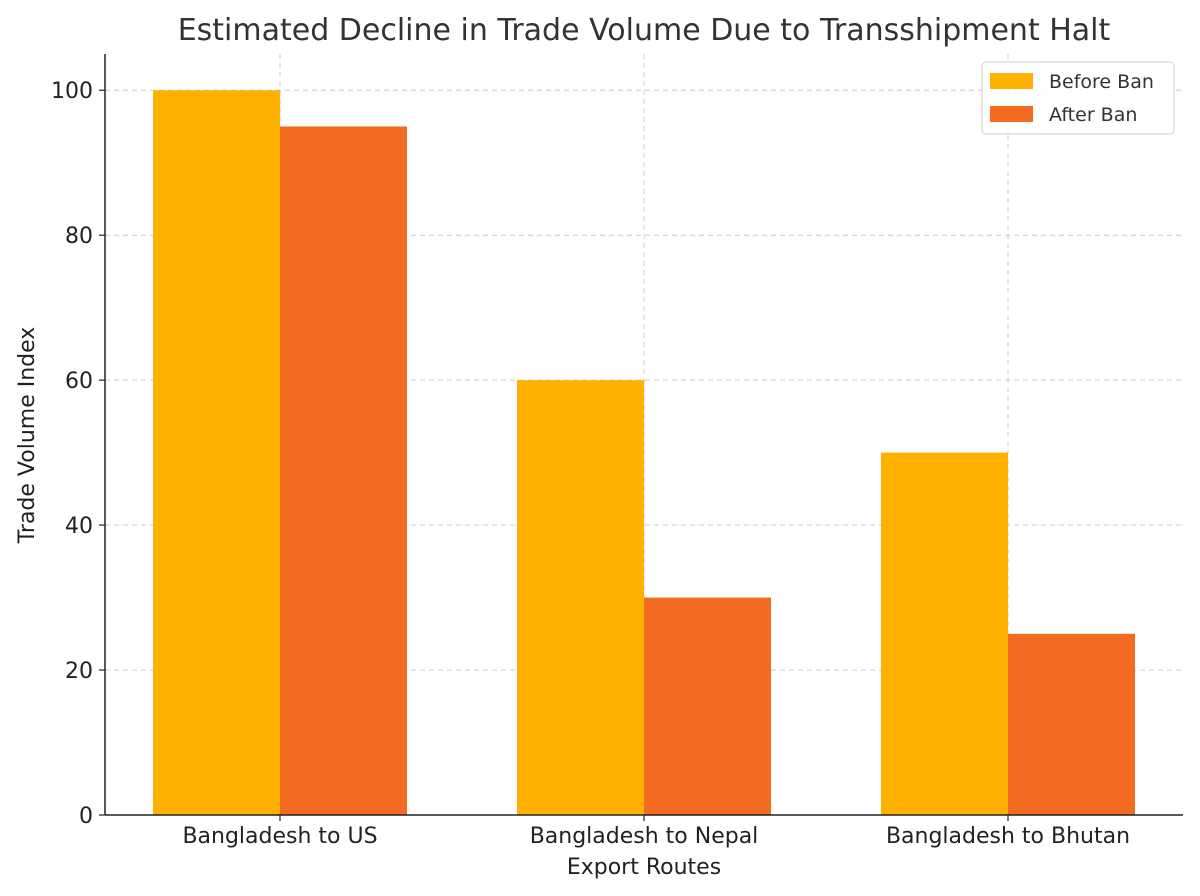 Image resolution: width=1200 pixels, height=896 pixels. Describe the element at coordinates (1011, 114) in the screenshot. I see `legend-swatch-after-ban` at that location.